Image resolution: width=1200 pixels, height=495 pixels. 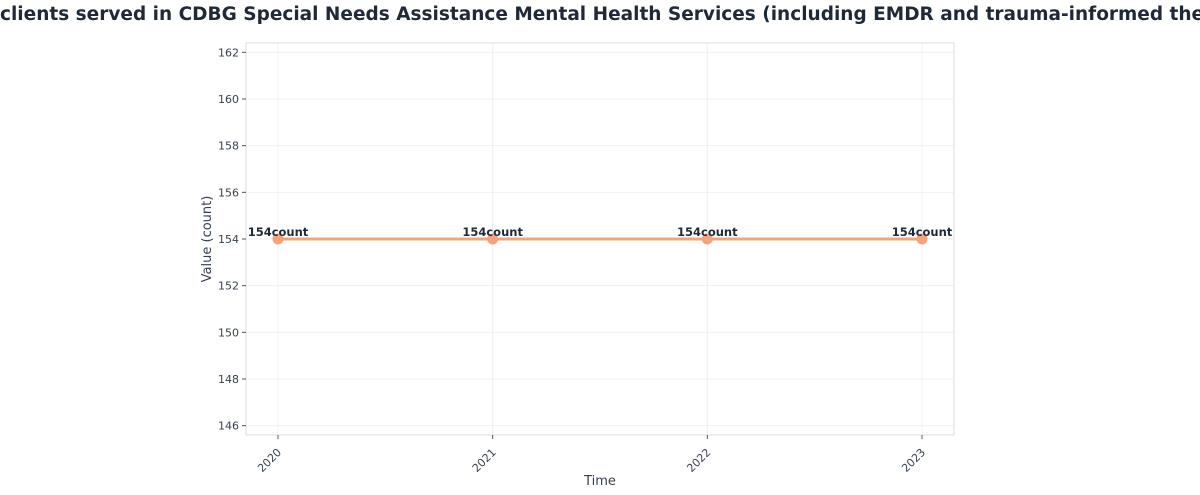 What do you see at coordinates (228, 332) in the screenshot?
I see `y-tick-label: 150` at bounding box center [228, 332].